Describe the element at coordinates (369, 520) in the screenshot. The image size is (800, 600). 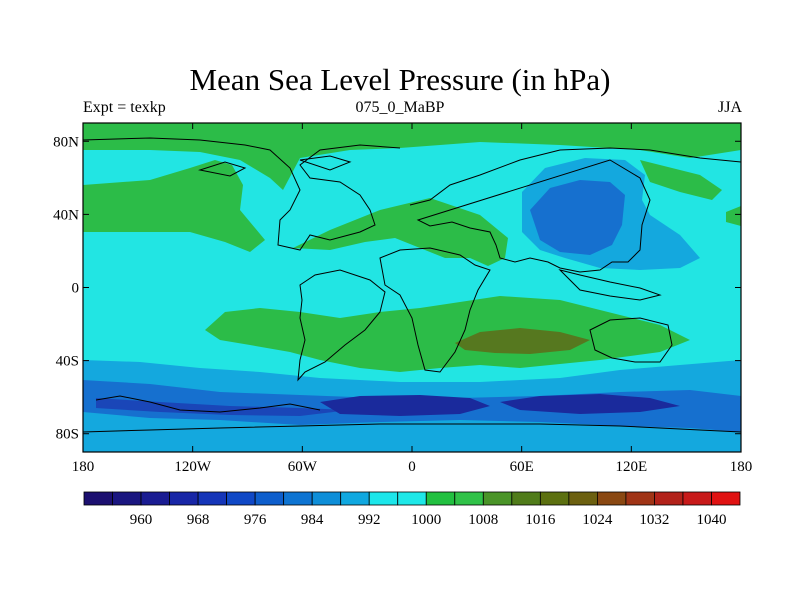
I see `colorbar-label: 992` at that location.